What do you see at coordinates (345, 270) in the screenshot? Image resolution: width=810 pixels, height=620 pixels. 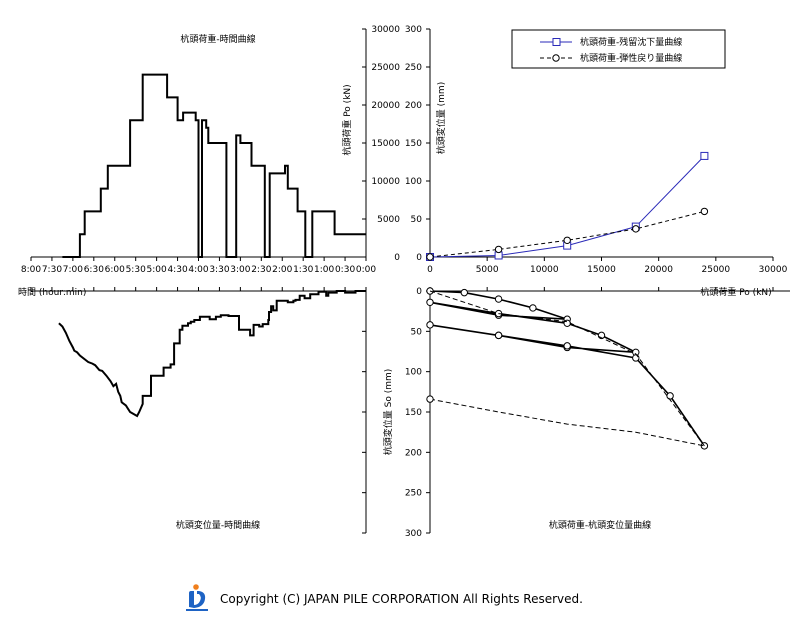 I see `x-tick-label: 0:30` at bounding box center [345, 270].